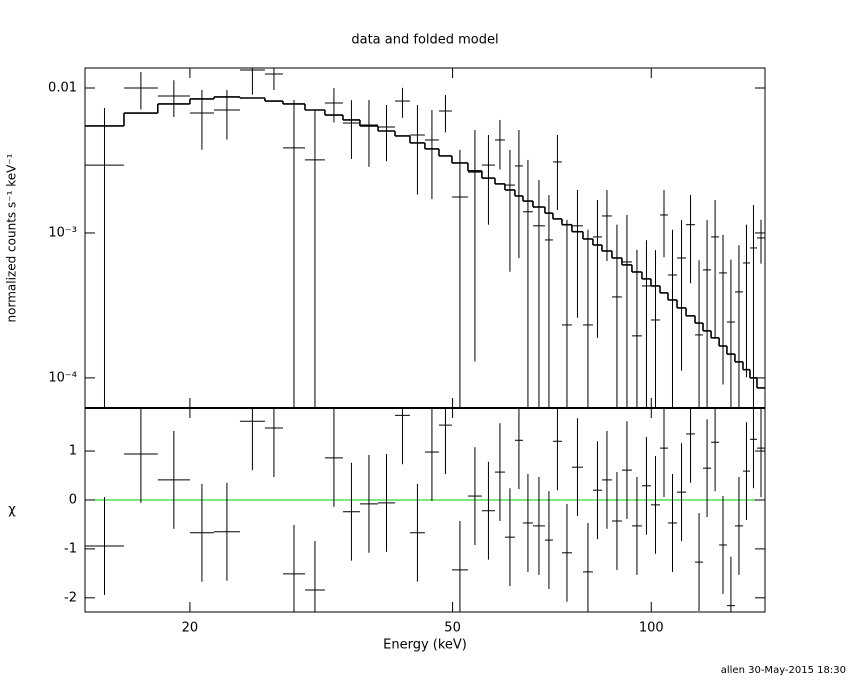  Describe the element at coordinates (651, 628) in the screenshot. I see `x-tick-label: 100` at that location.